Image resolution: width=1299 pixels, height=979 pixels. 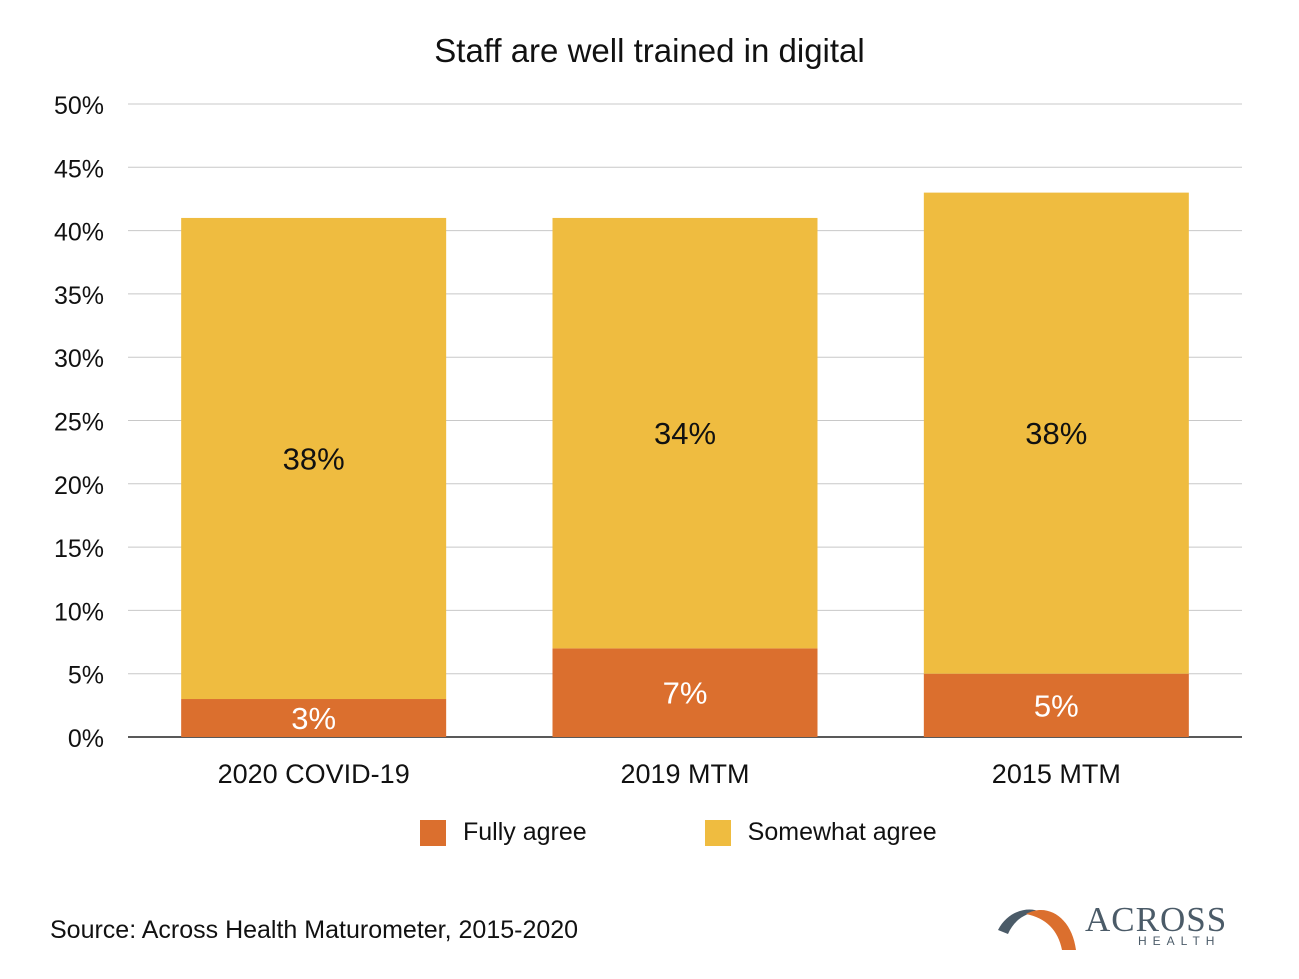 What do you see at coordinates (79, 549) in the screenshot?
I see `y-tick-label: 15%` at bounding box center [79, 549].